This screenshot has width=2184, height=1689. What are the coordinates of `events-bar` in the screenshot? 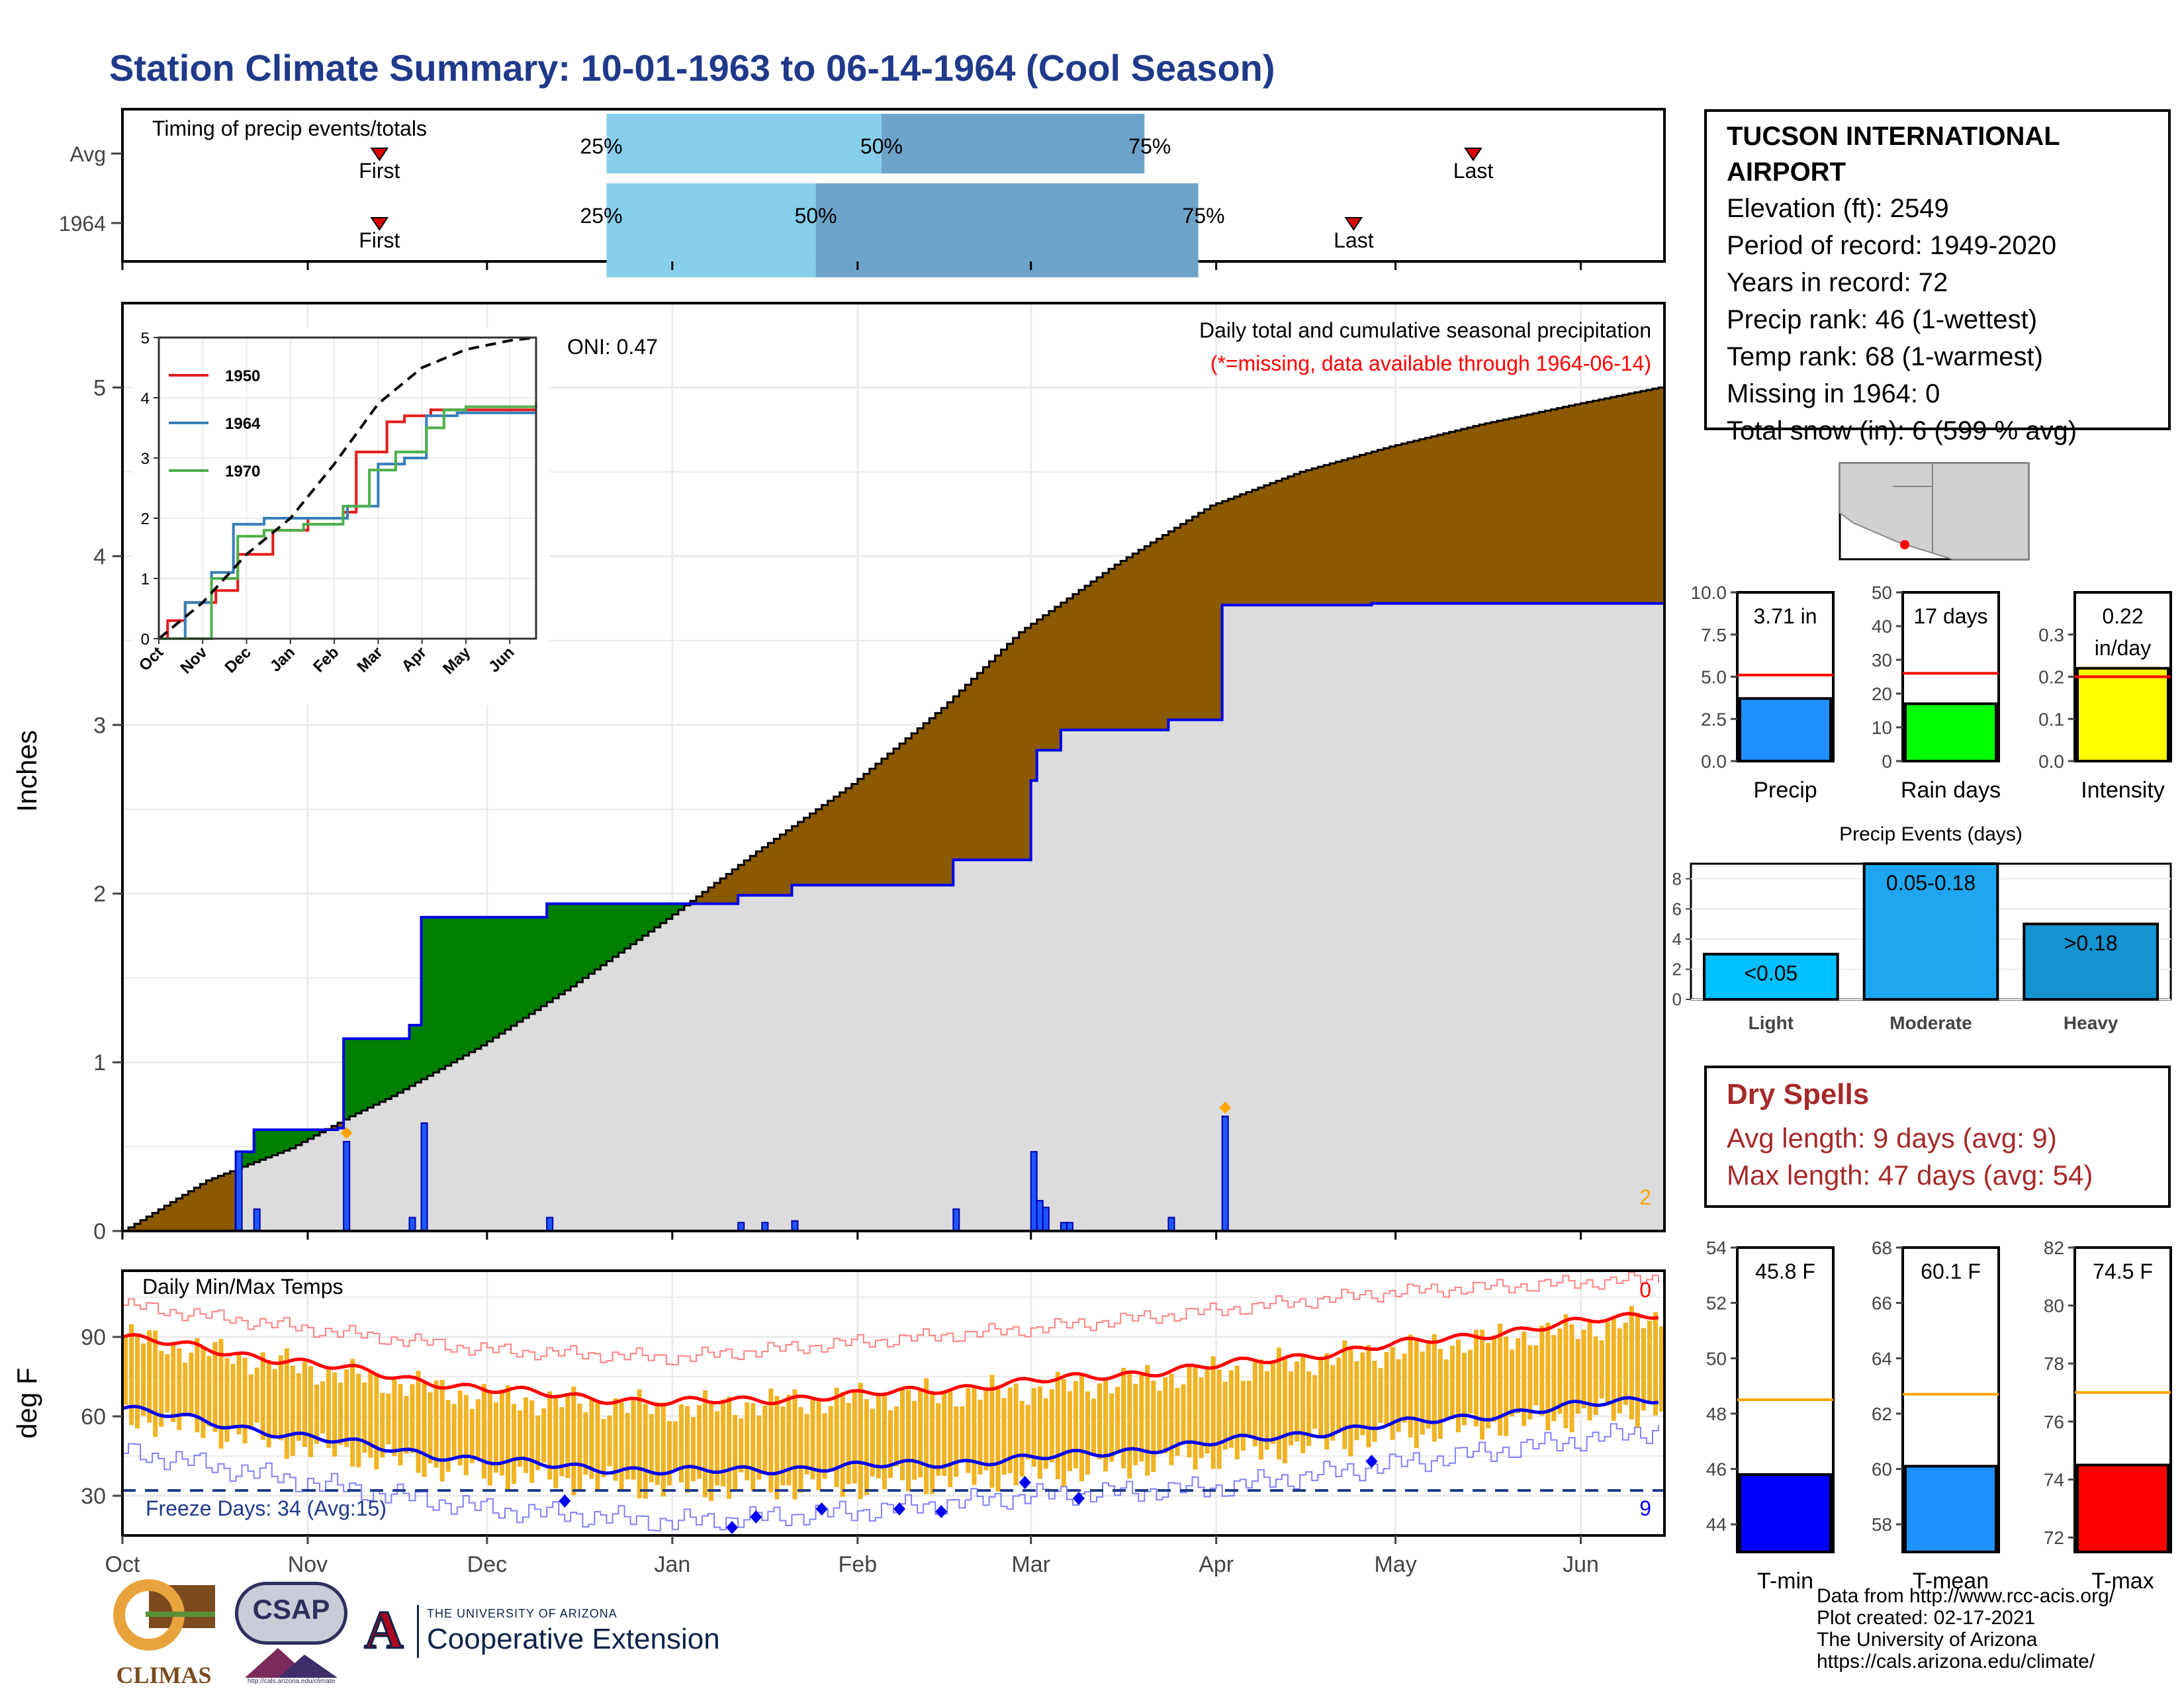 It's located at (1771, 976).